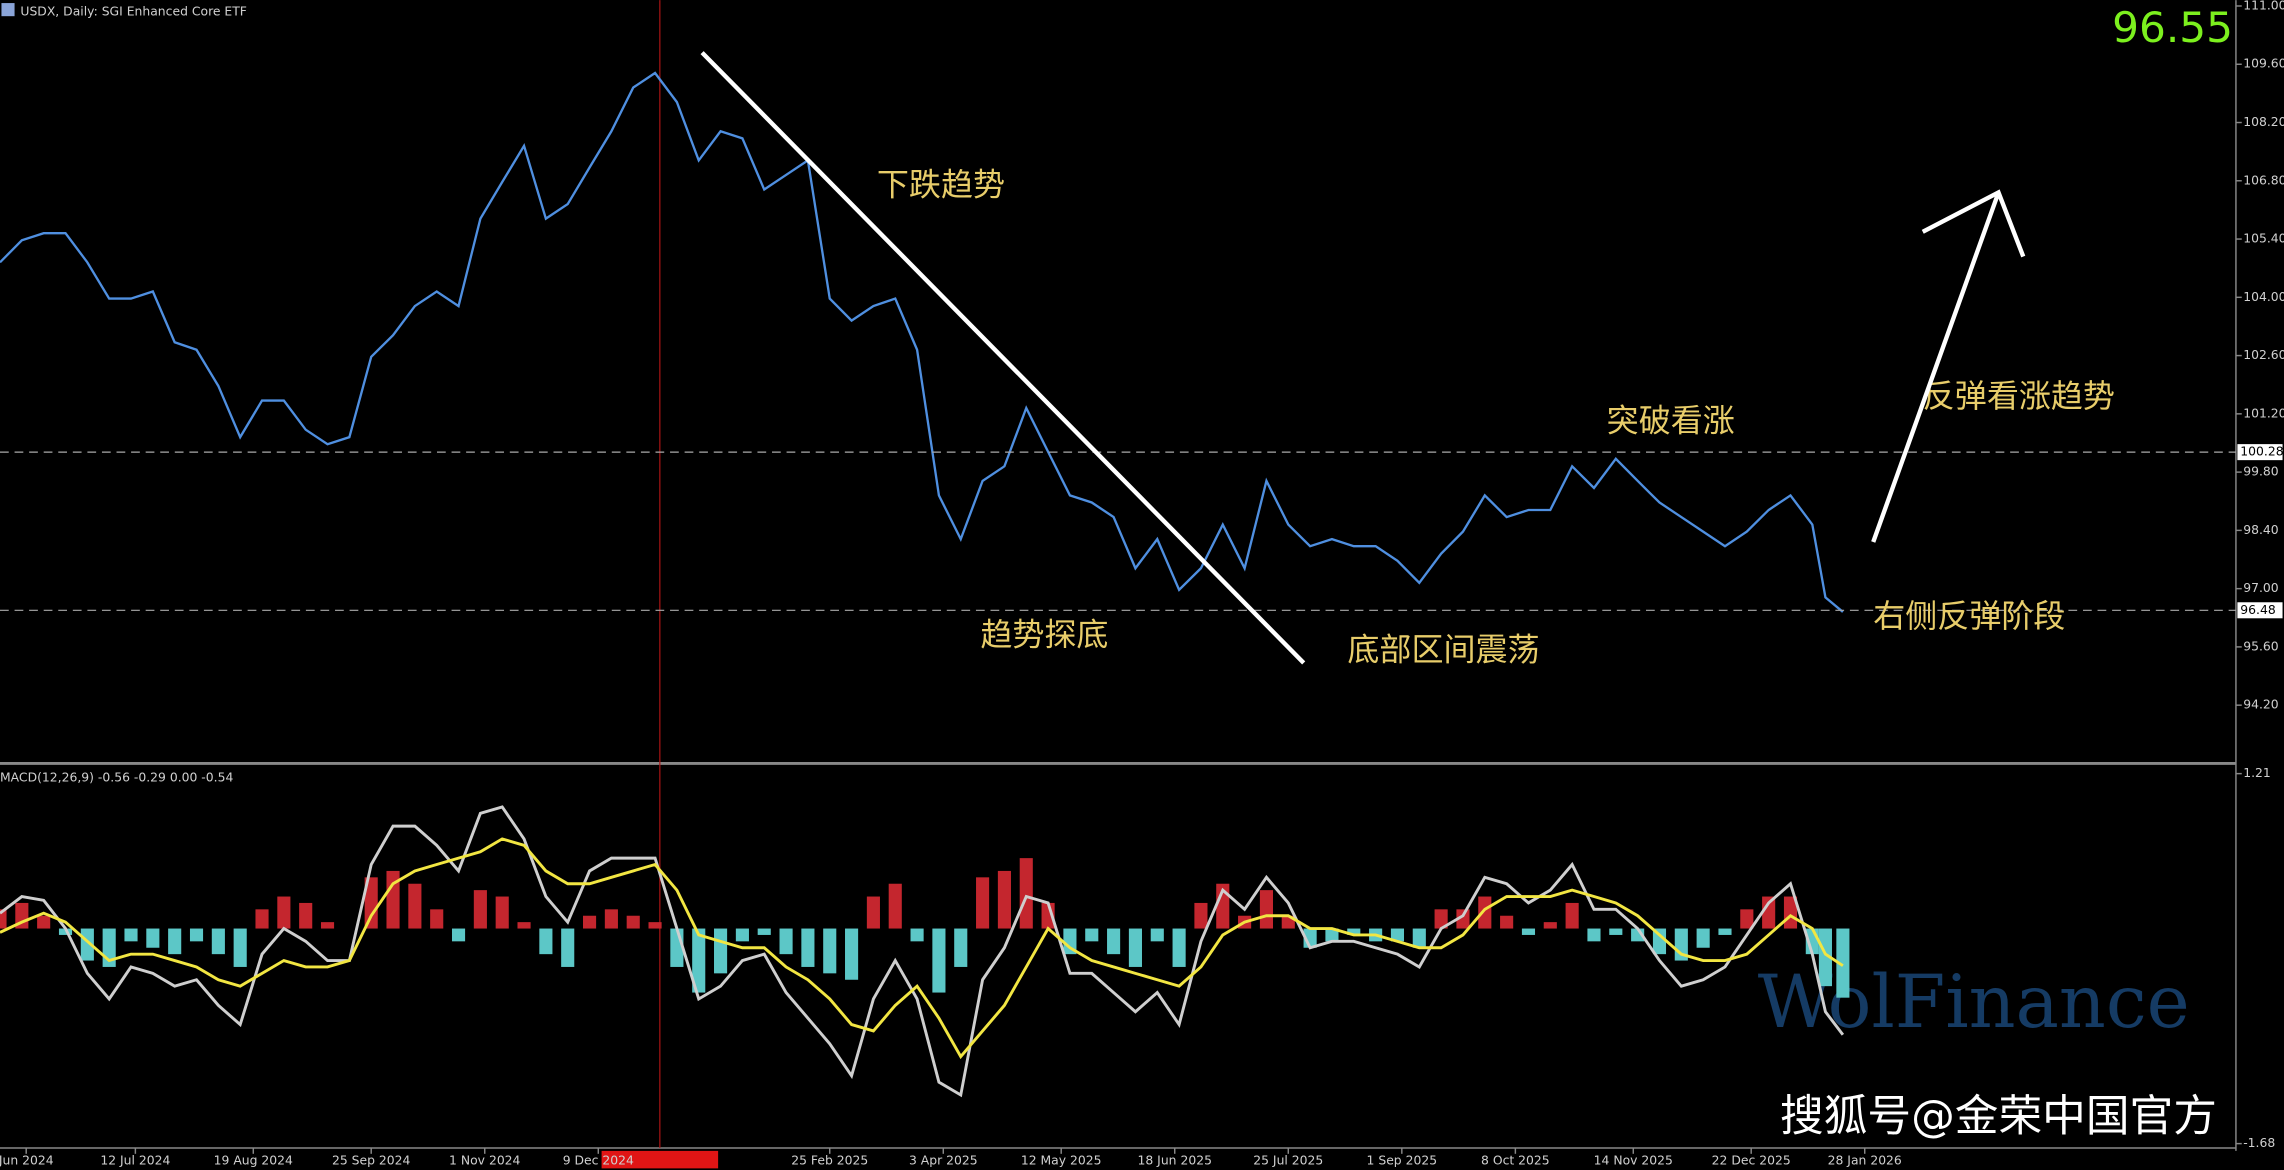 Image resolution: width=2284 pixels, height=1170 pixels. I want to click on y-tick-label: 108.20, so click(2263, 122).